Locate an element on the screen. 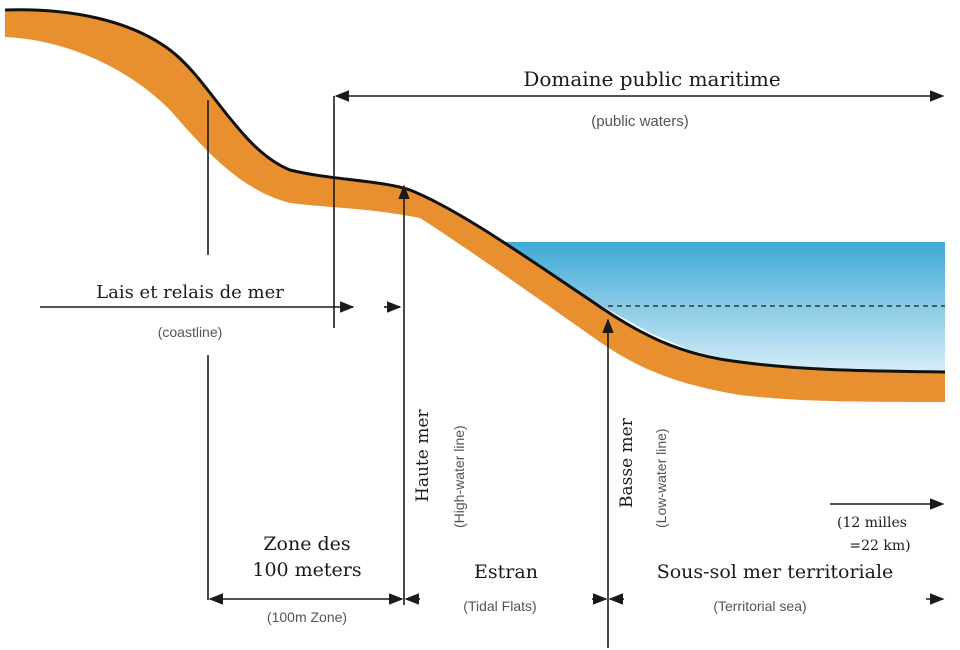 The height and width of the screenshot is (650, 960). sous-sol-label: Sous-sol mer territoriale is located at coordinates (775, 572).